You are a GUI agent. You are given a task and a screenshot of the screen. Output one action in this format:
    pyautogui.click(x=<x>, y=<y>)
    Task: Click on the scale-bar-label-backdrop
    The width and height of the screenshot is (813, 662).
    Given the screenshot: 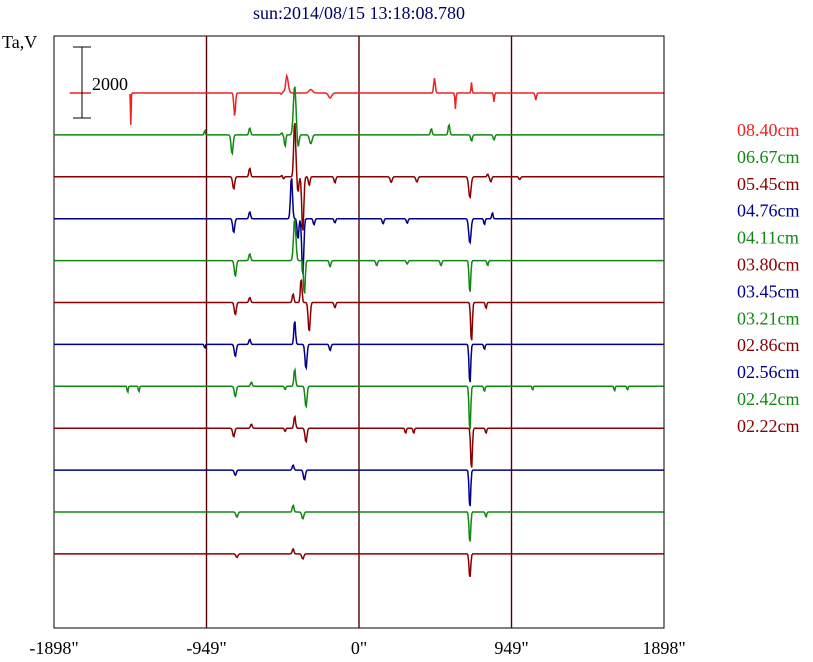 What is the action you would take?
    pyautogui.click(x=111, y=84)
    